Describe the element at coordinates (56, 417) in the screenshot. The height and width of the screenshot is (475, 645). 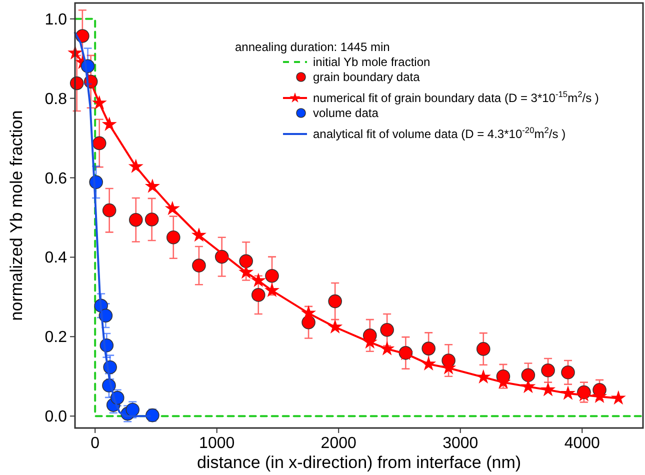
I see `y-tick-label: 0.0` at that location.